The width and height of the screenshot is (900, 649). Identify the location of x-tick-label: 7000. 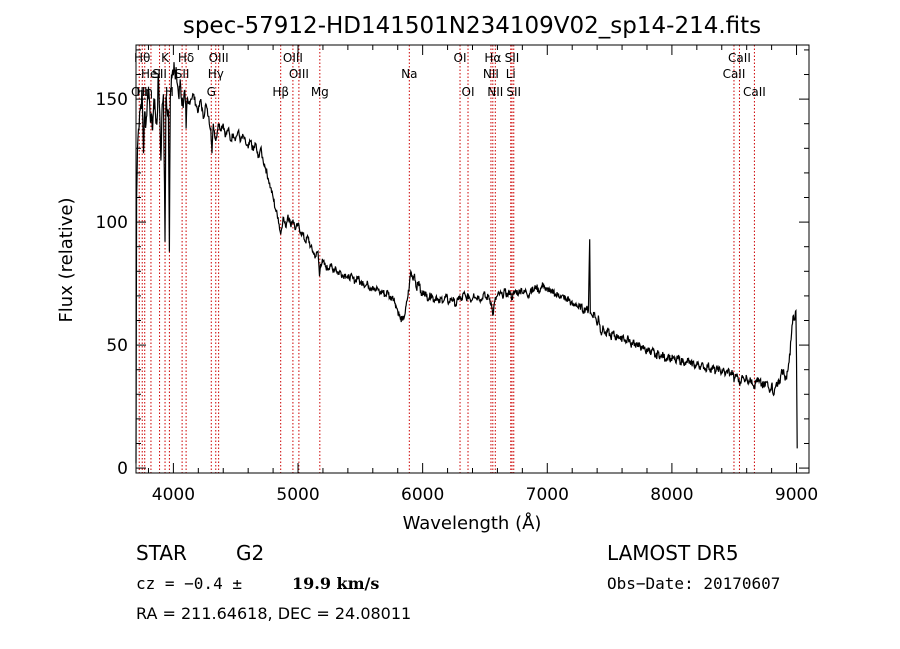
(547, 495).